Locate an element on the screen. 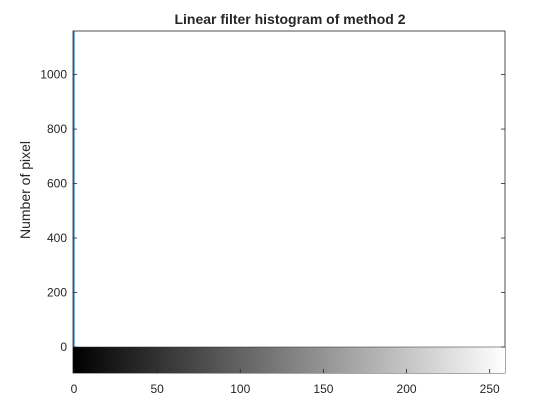 Image resolution: width=560 pixels, height=420 pixels. y-tick-label: 1000 is located at coordinates (53, 75).